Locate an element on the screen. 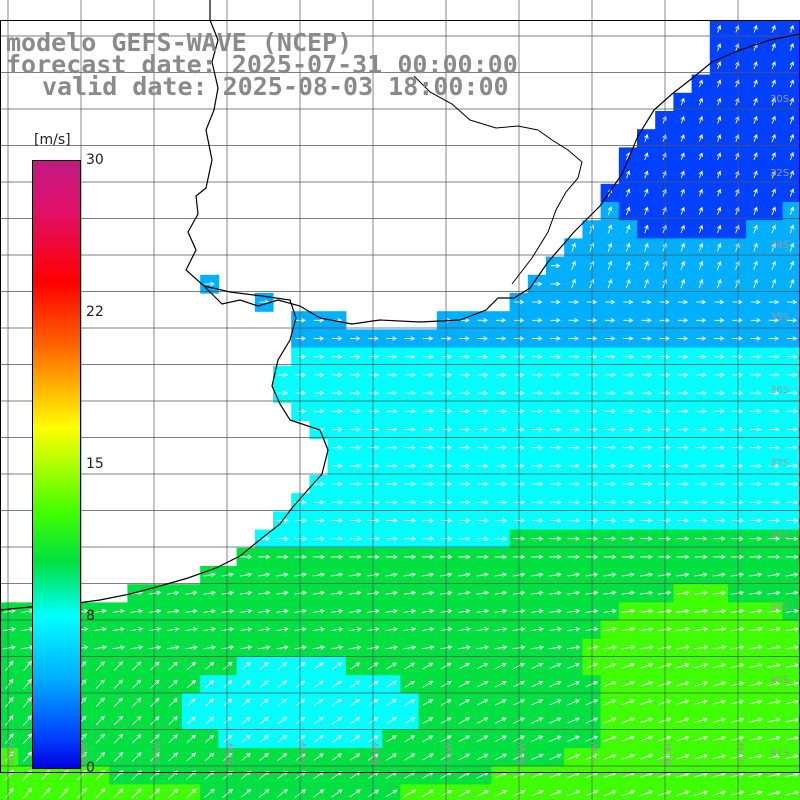 The image size is (800, 800). lat-label: 37S is located at coordinates (779, 463).